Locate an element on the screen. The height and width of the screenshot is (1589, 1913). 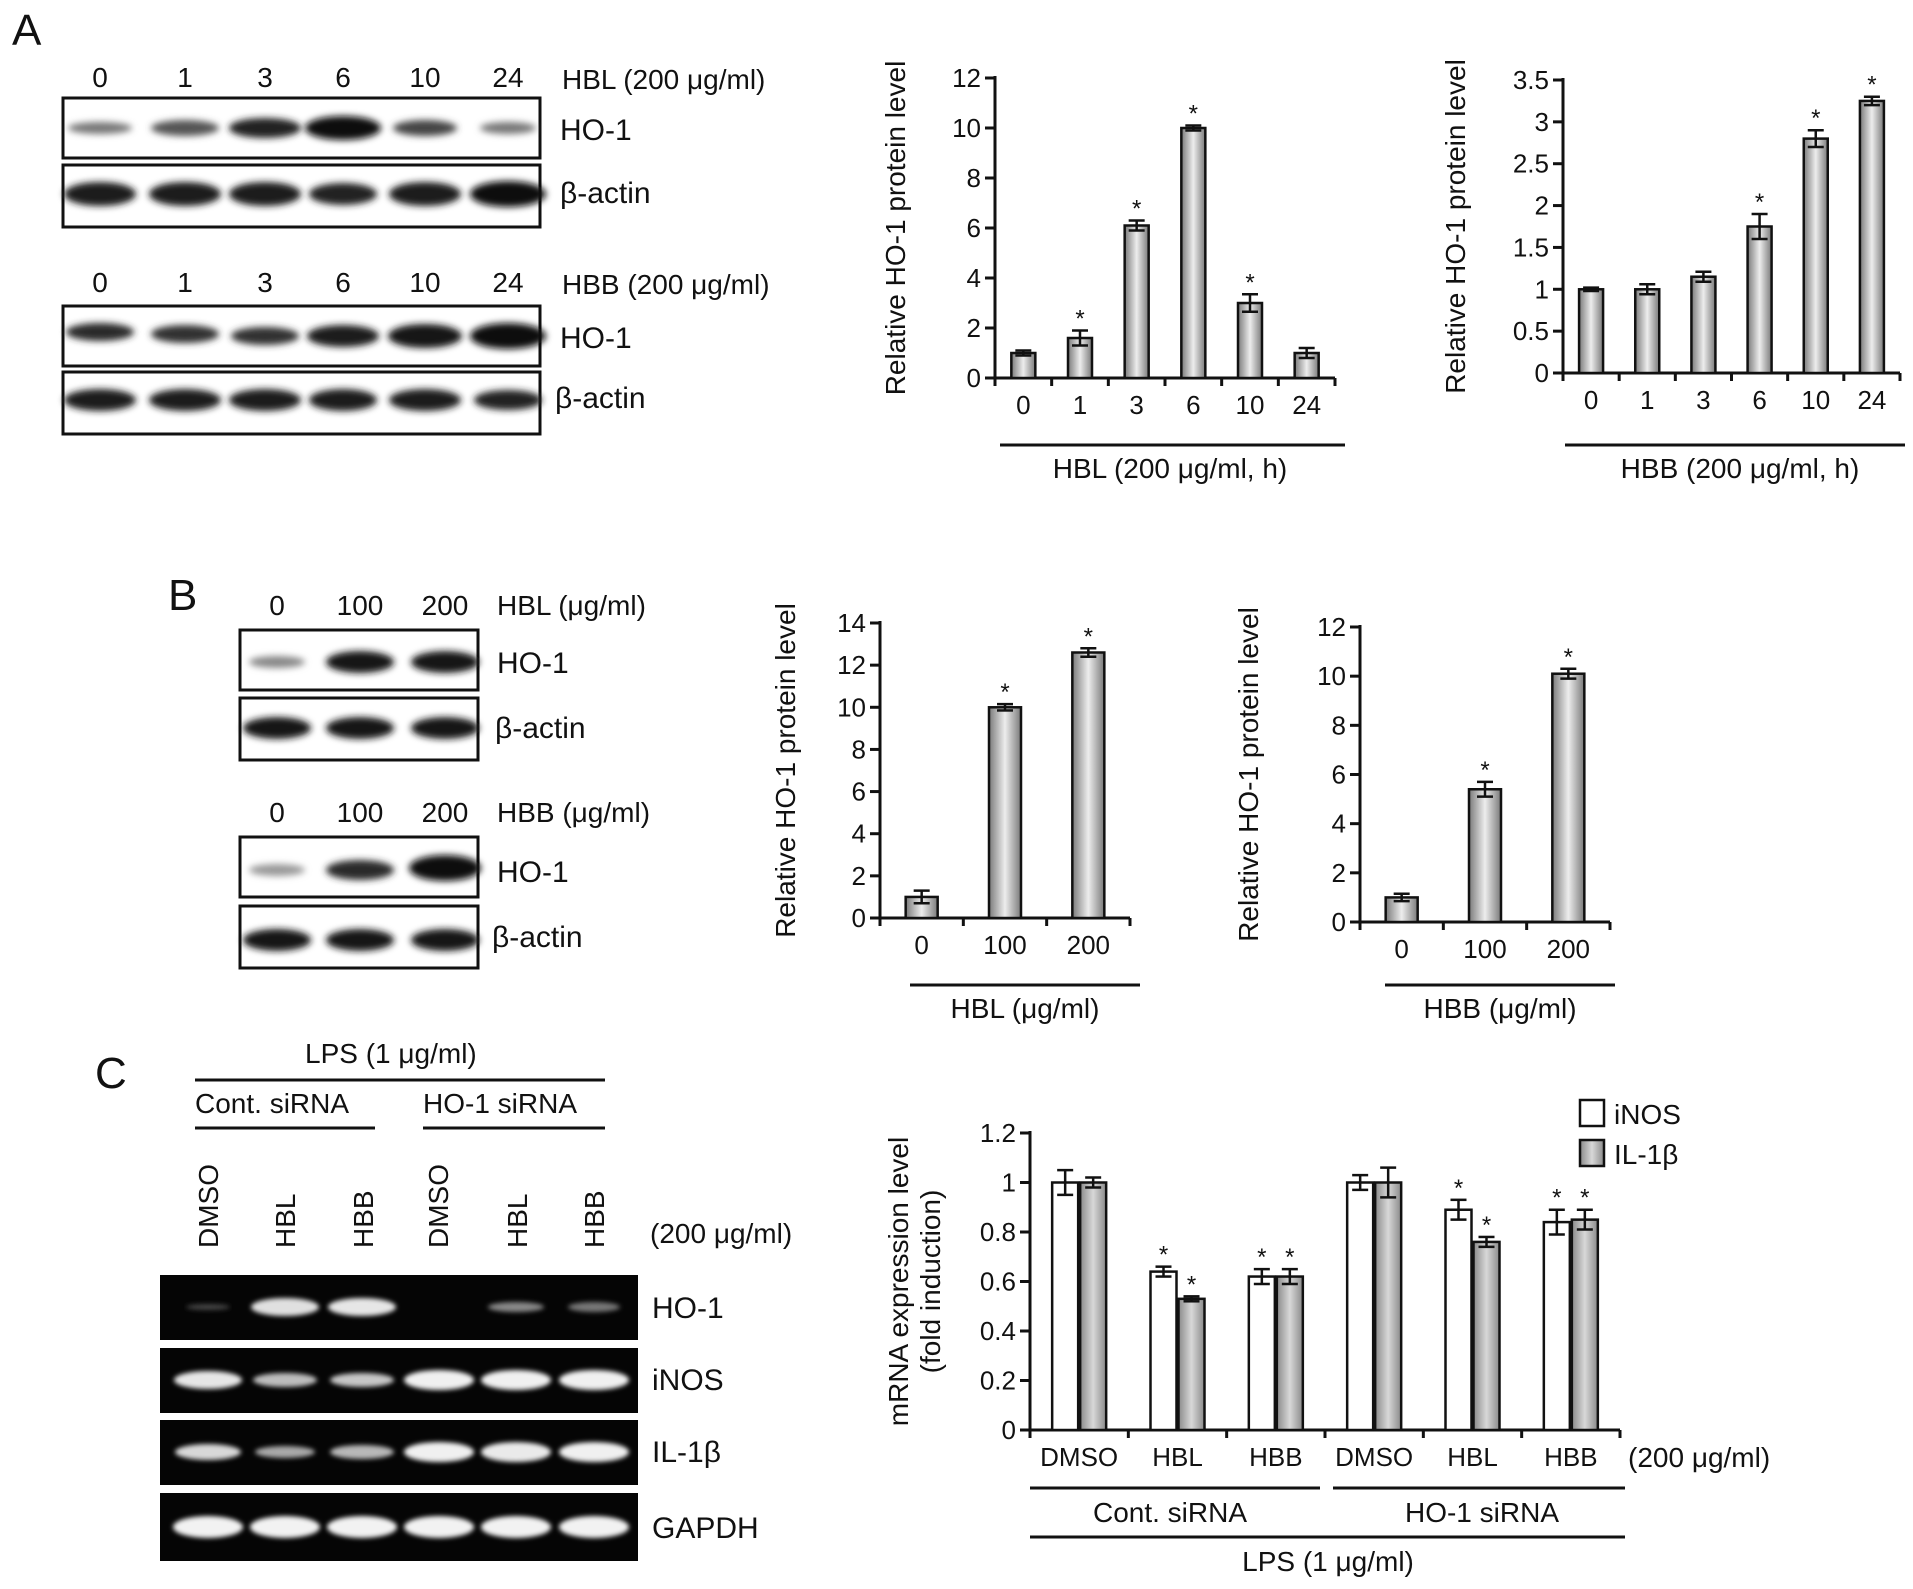
lane-label: 10 is located at coordinates (424, 77).